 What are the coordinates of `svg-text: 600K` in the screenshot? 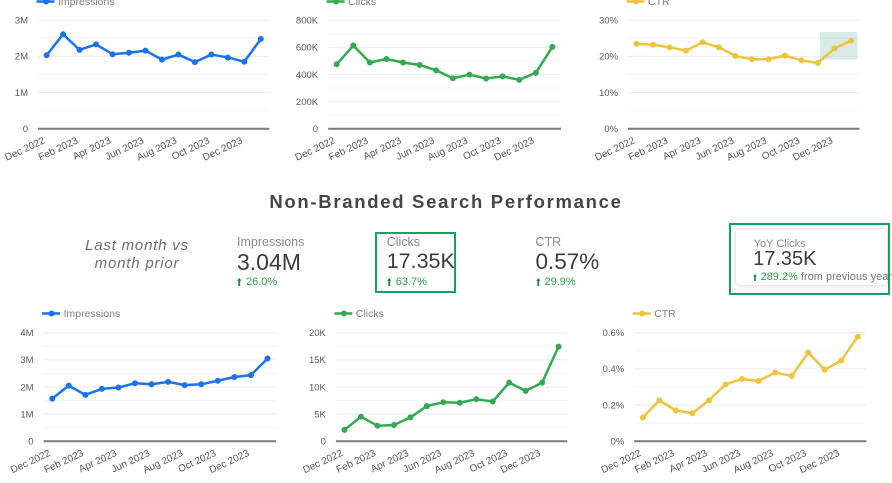 It's located at (307, 48).